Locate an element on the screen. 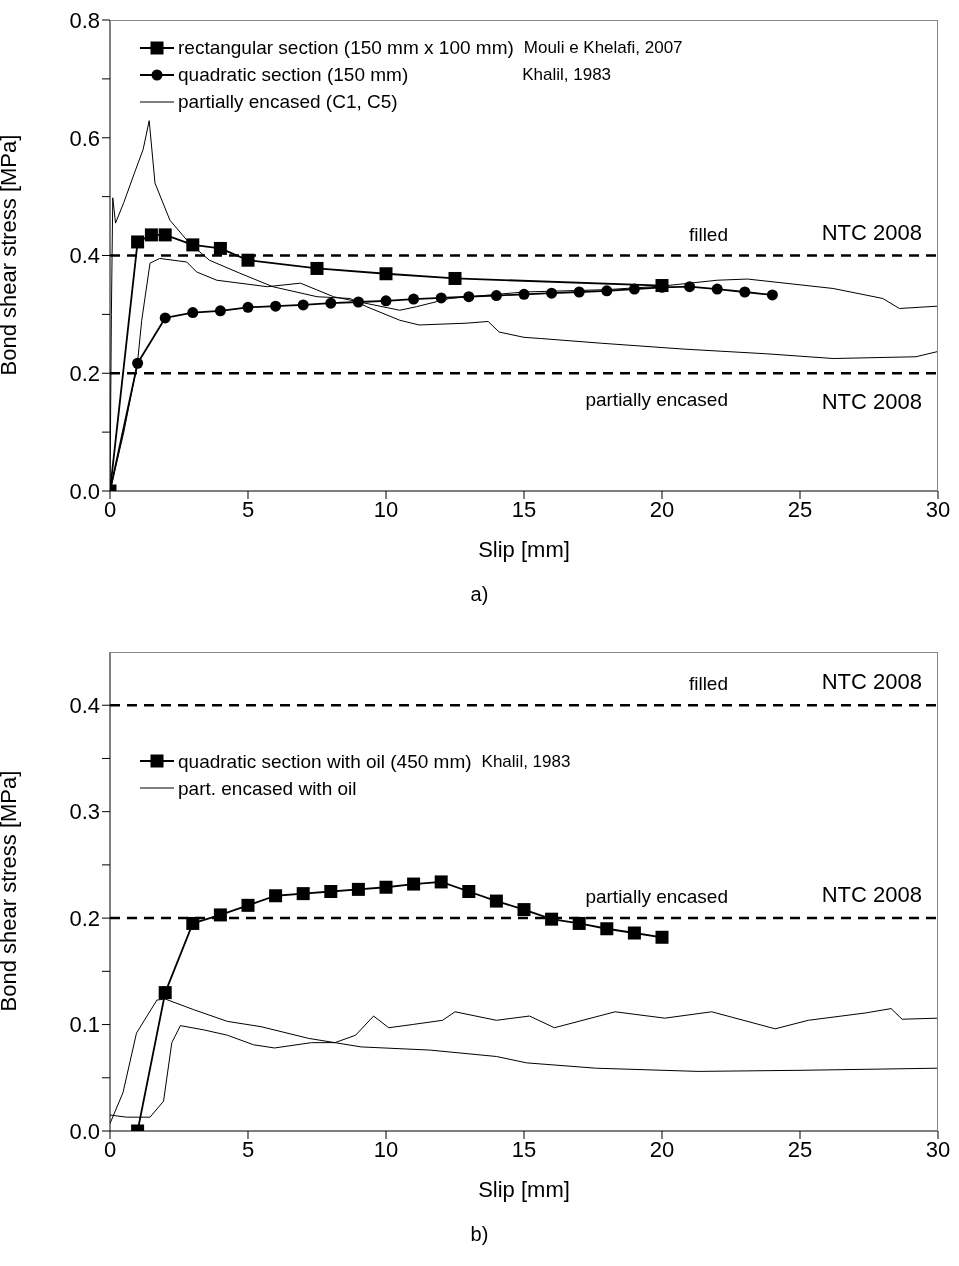 This screenshot has height=1266, width=959. y-tick-label: 0.6 is located at coordinates (84, 138).